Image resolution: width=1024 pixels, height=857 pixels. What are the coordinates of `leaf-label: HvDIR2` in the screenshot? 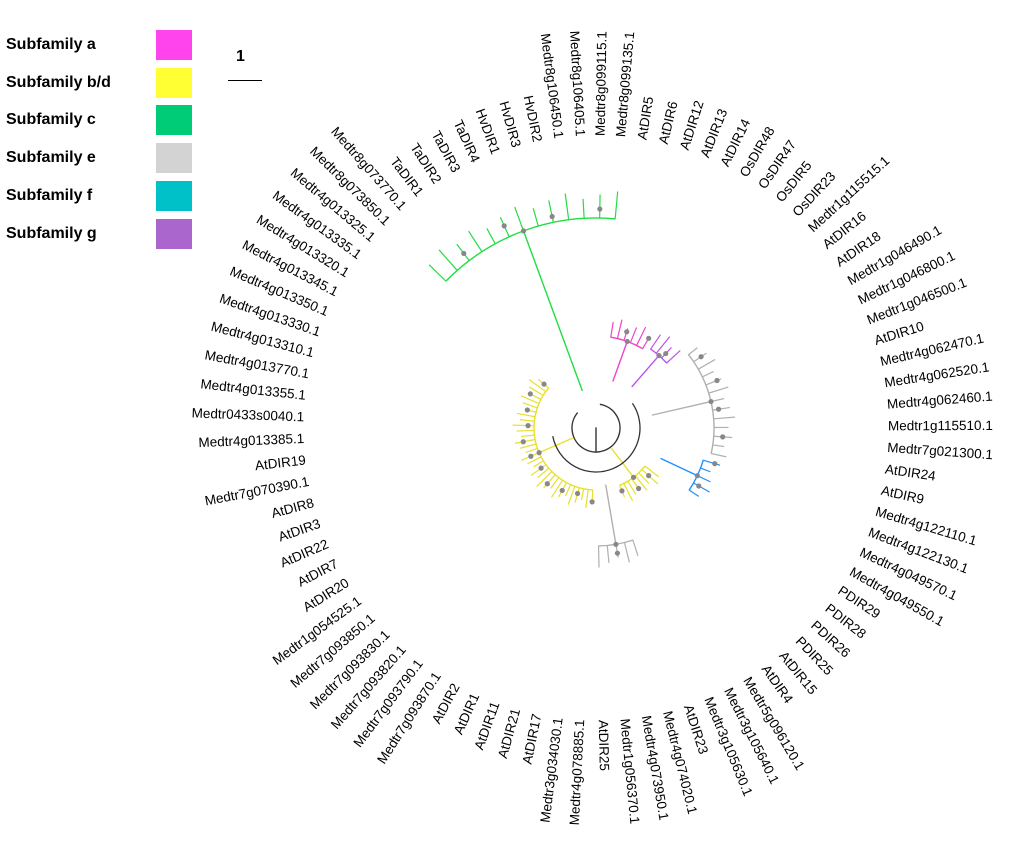 It's located at (533, 118).